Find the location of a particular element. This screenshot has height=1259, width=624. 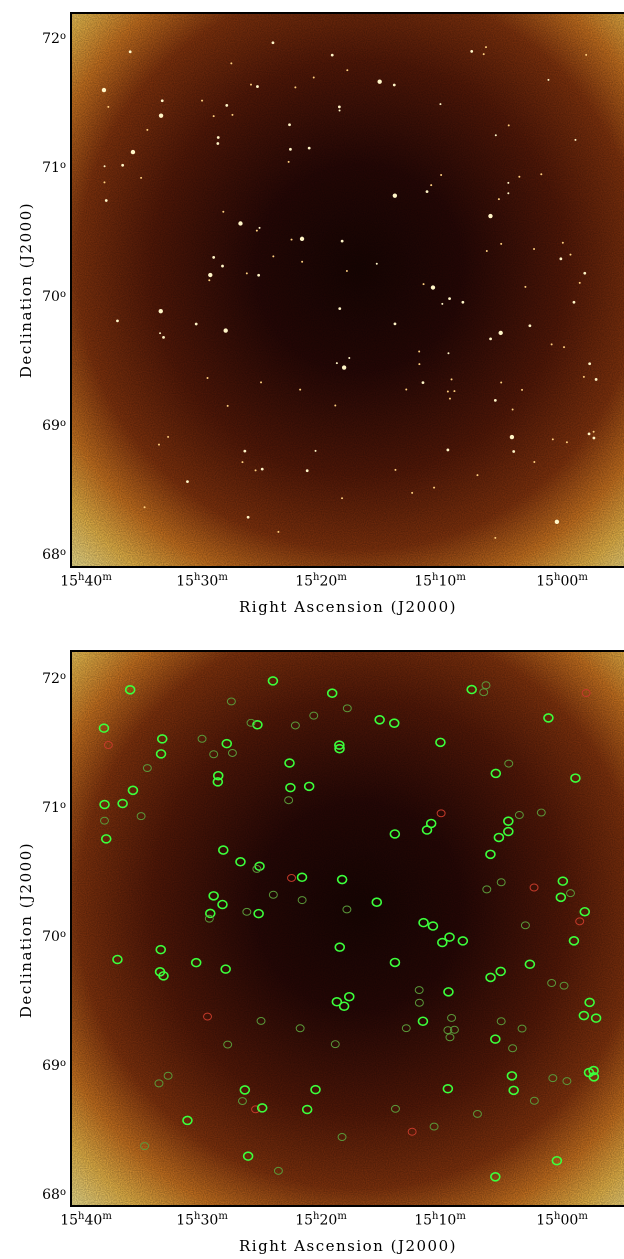

x-tick-label: 15h20m is located at coordinates (321, 581).